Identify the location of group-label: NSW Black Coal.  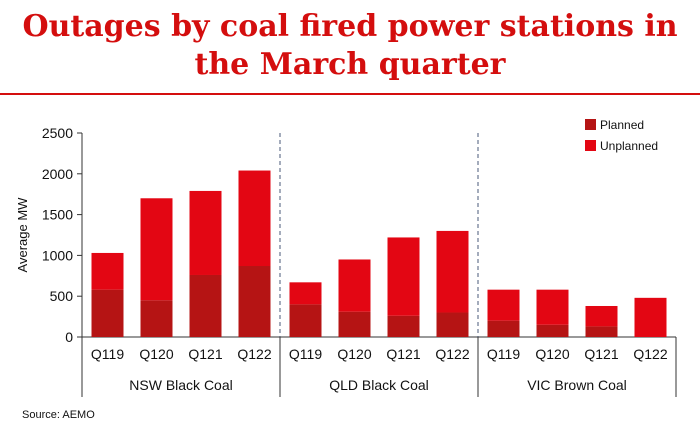
(180, 385).